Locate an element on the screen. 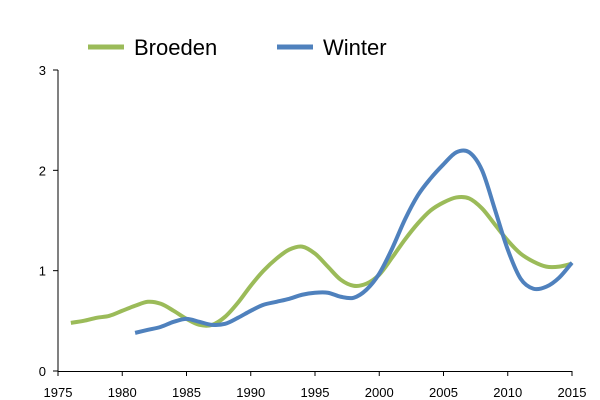 The height and width of the screenshot is (400, 600). y-tick-label: 0 is located at coordinates (42, 371).